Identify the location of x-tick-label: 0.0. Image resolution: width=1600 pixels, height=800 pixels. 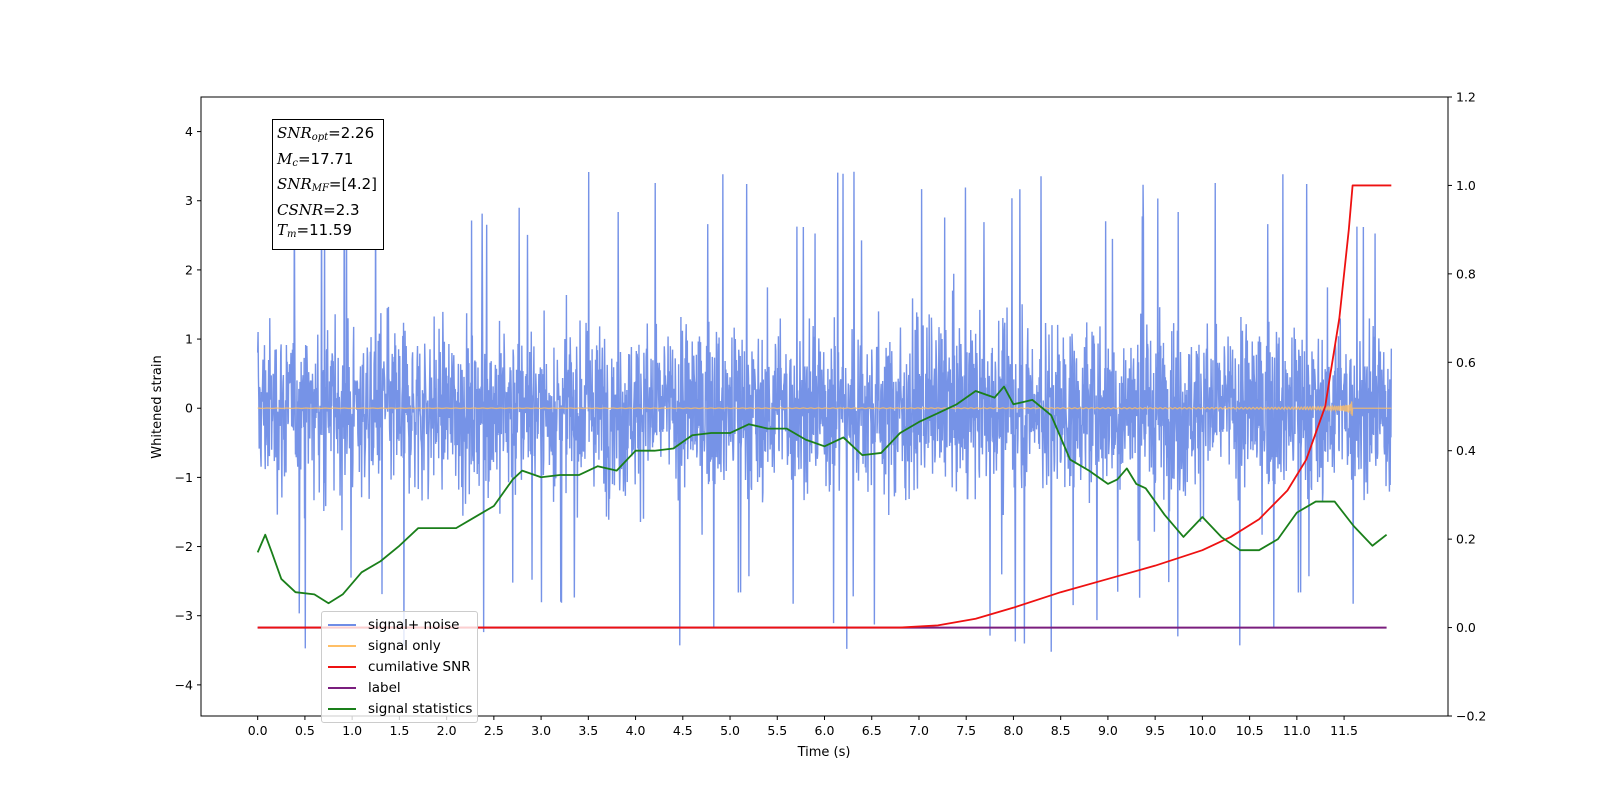
(258, 730).